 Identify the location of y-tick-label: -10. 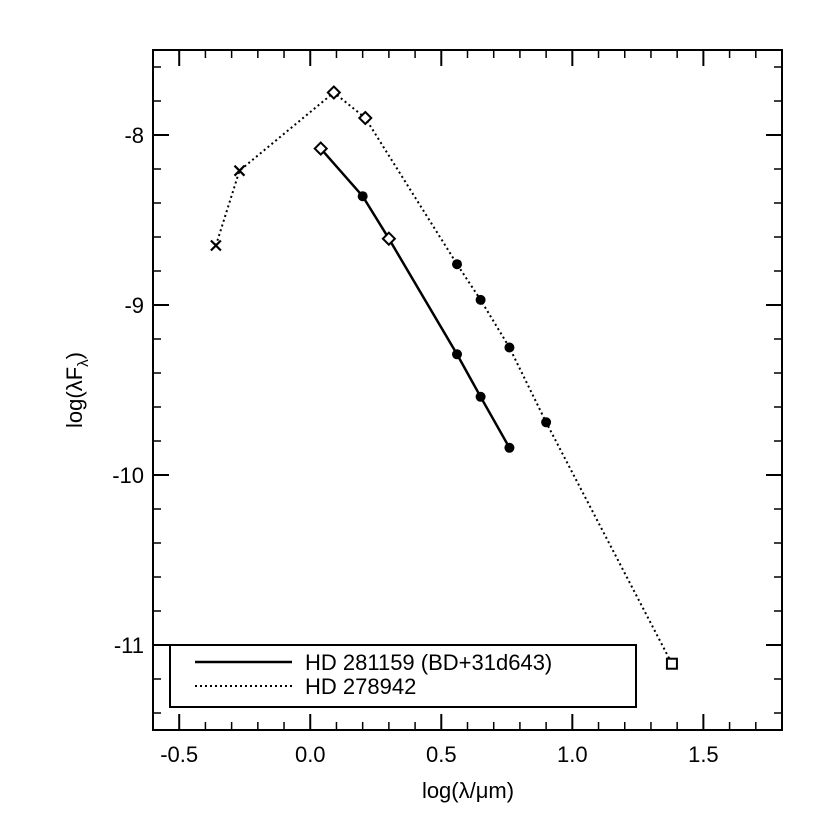
(128, 475).